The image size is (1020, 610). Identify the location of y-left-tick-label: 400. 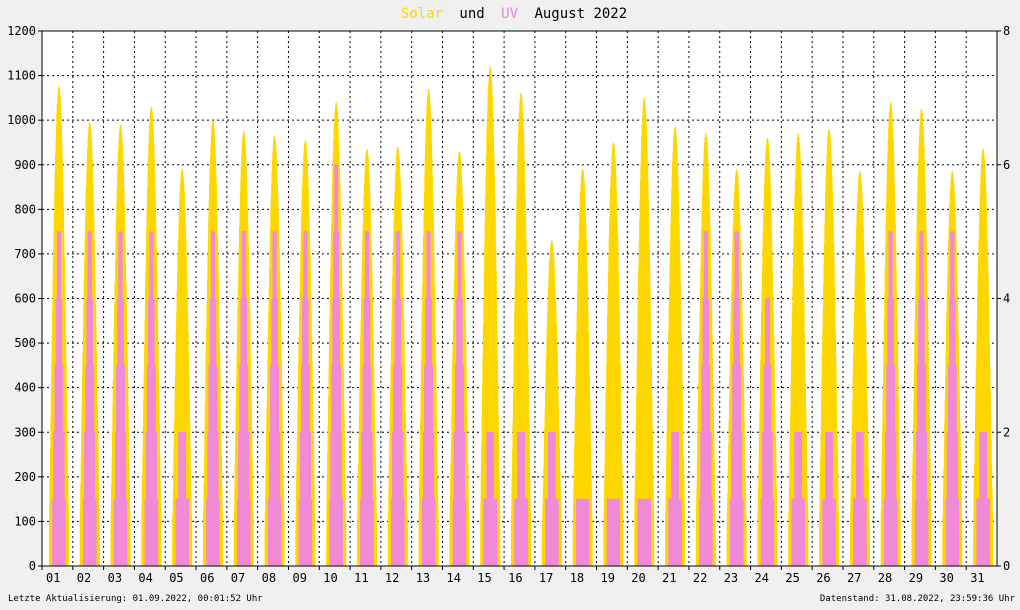
(25, 388).